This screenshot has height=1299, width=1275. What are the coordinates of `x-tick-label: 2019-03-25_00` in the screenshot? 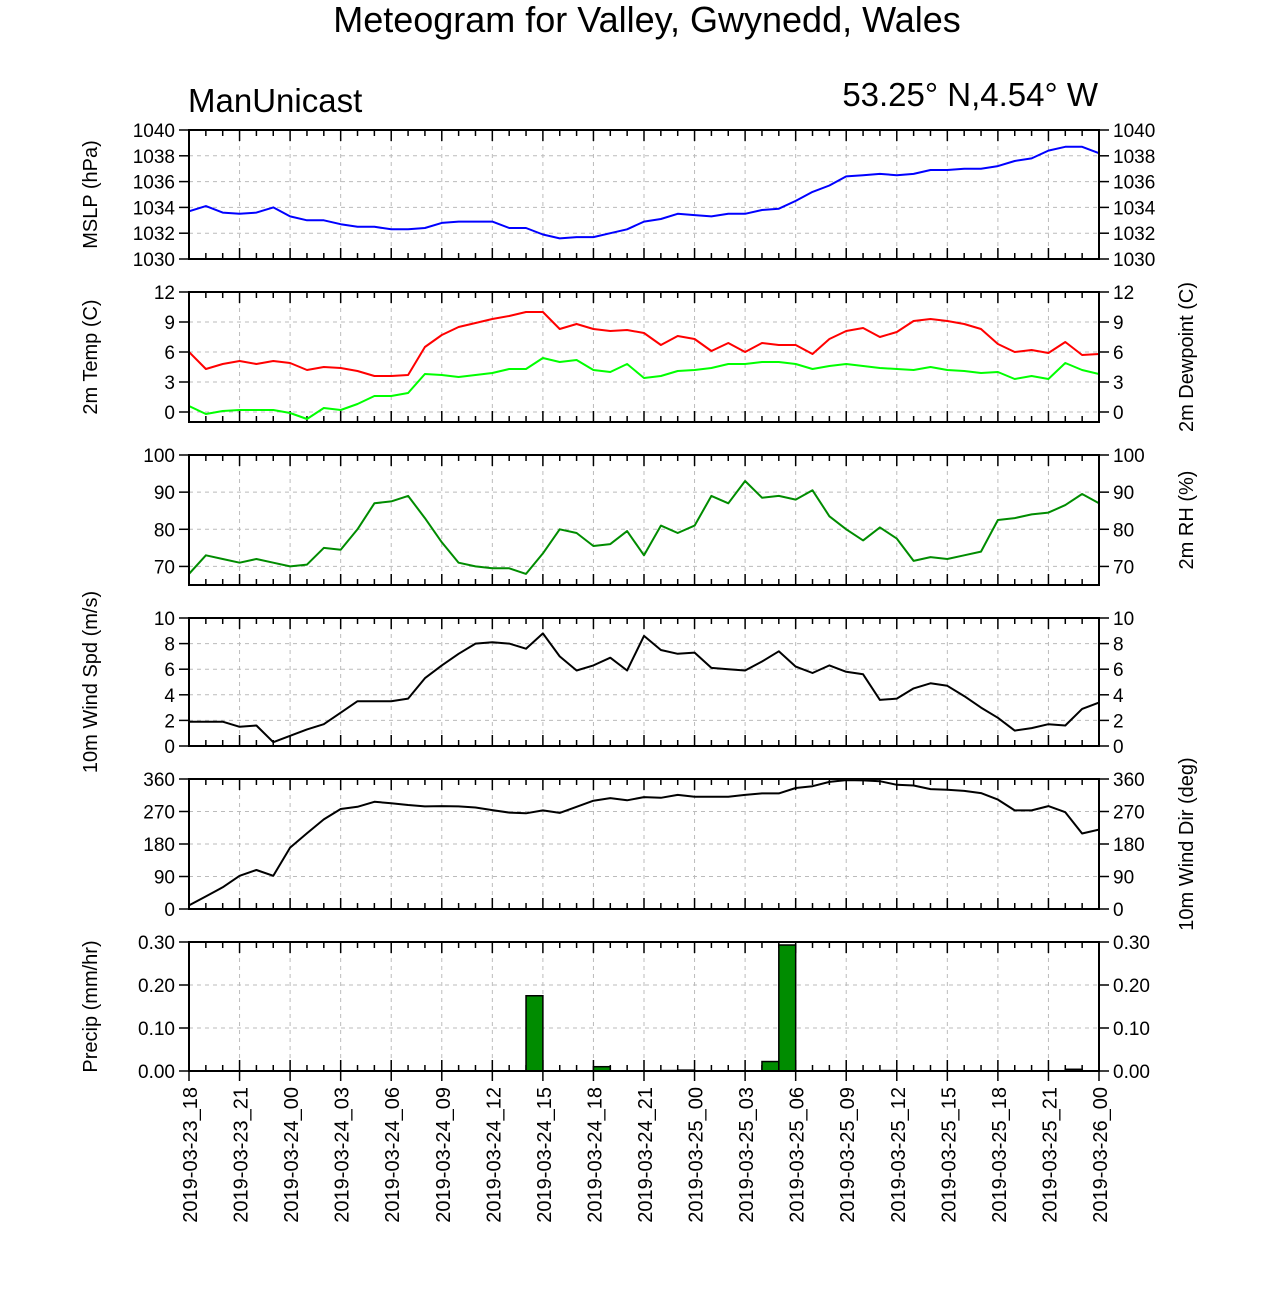 It's located at (697, 1155).